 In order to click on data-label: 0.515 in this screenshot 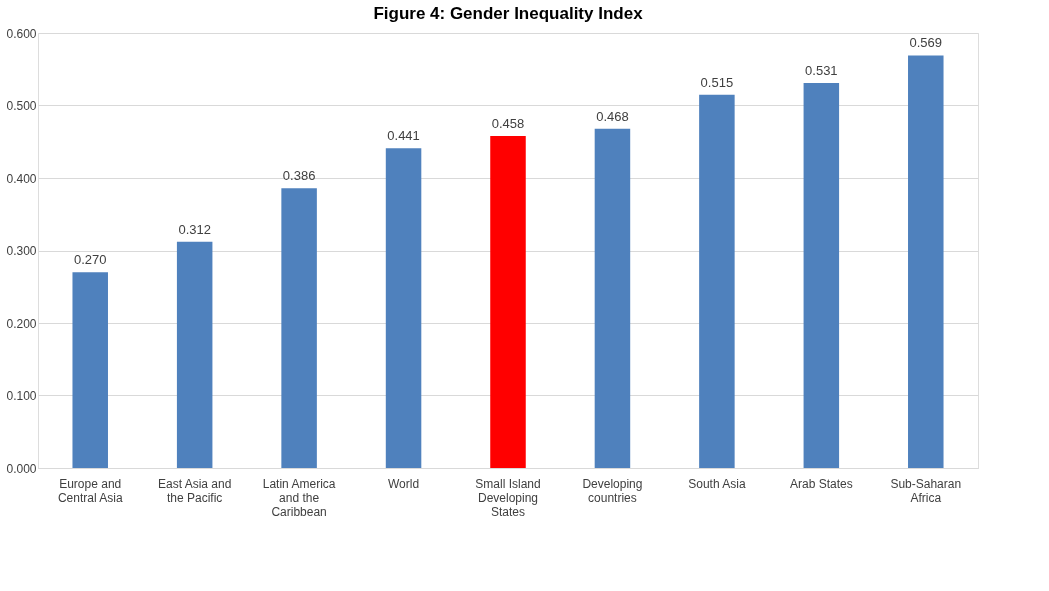, I will do `click(717, 82)`.